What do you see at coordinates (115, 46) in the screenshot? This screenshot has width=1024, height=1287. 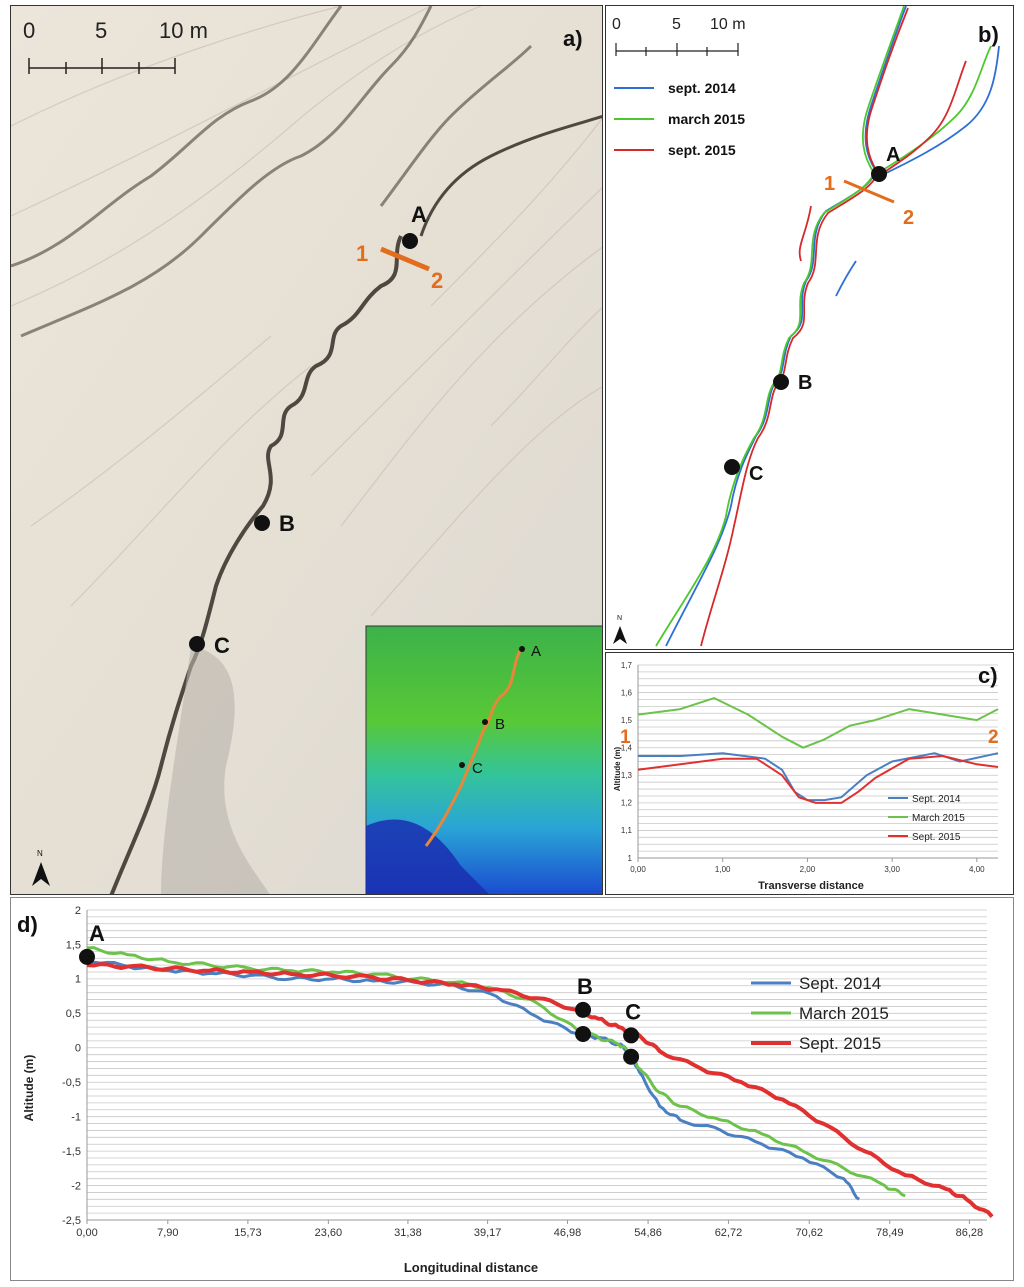 I see `scale-bar: 0 5 10 m` at bounding box center [115, 46].